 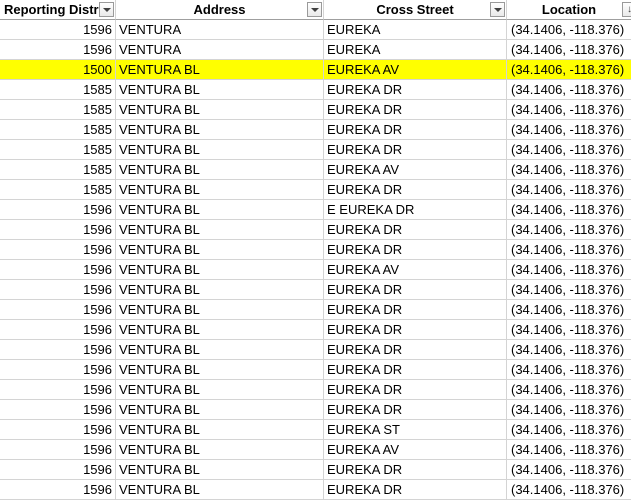 I want to click on sort-filter-icon: ↓, so click(x=626, y=9).